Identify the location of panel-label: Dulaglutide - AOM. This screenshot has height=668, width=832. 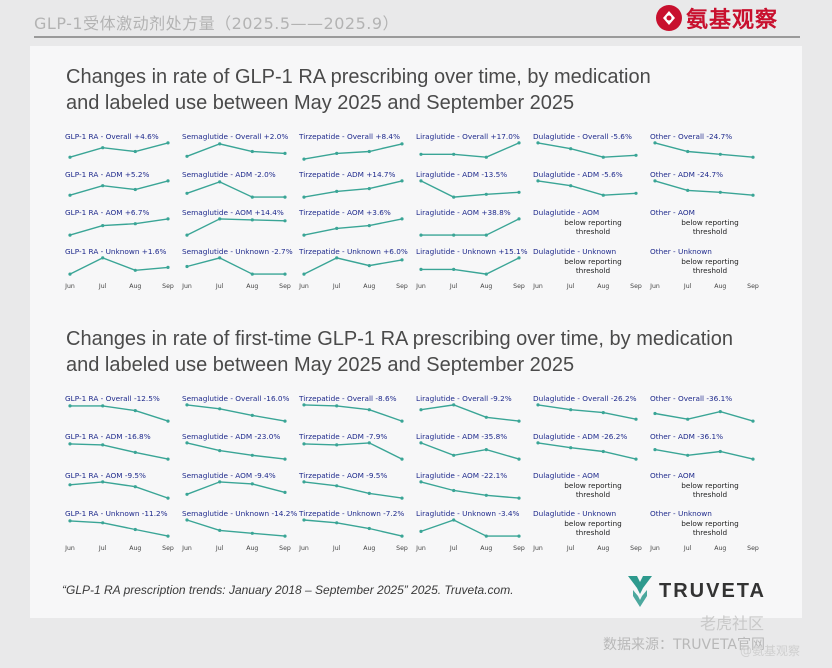
(566, 212).